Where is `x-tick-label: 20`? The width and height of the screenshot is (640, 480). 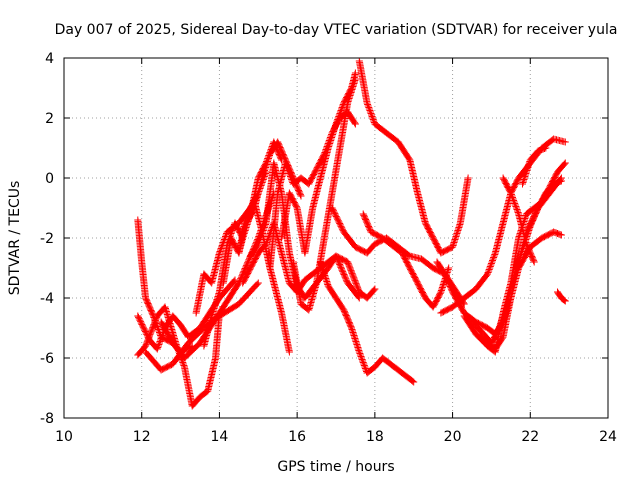 x-tick-label: 20 is located at coordinates (453, 437).